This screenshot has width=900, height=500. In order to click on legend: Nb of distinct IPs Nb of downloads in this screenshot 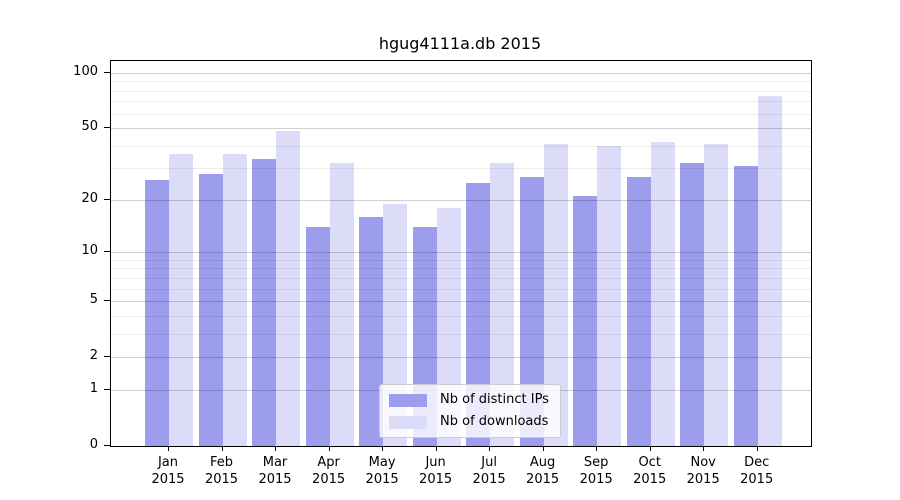, I will do `click(470, 411)`.